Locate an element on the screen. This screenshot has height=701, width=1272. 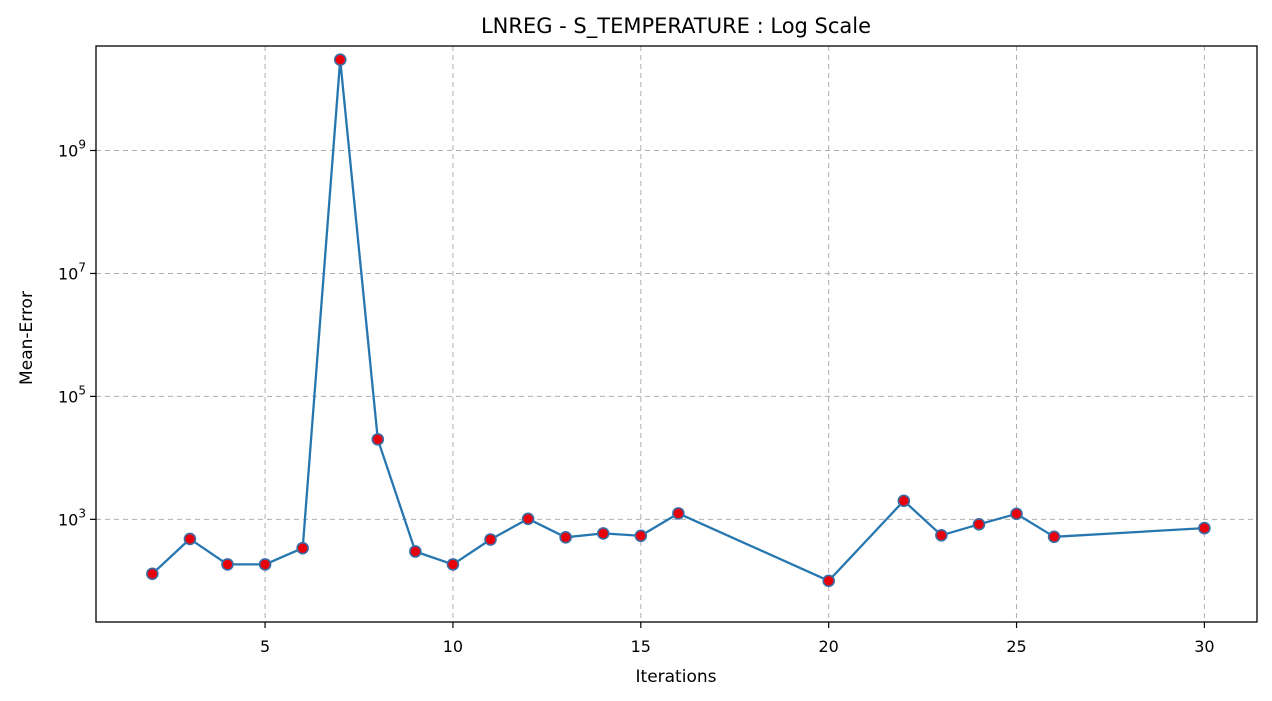
y-tick-label: 10⁹ is located at coordinates (72, 149).